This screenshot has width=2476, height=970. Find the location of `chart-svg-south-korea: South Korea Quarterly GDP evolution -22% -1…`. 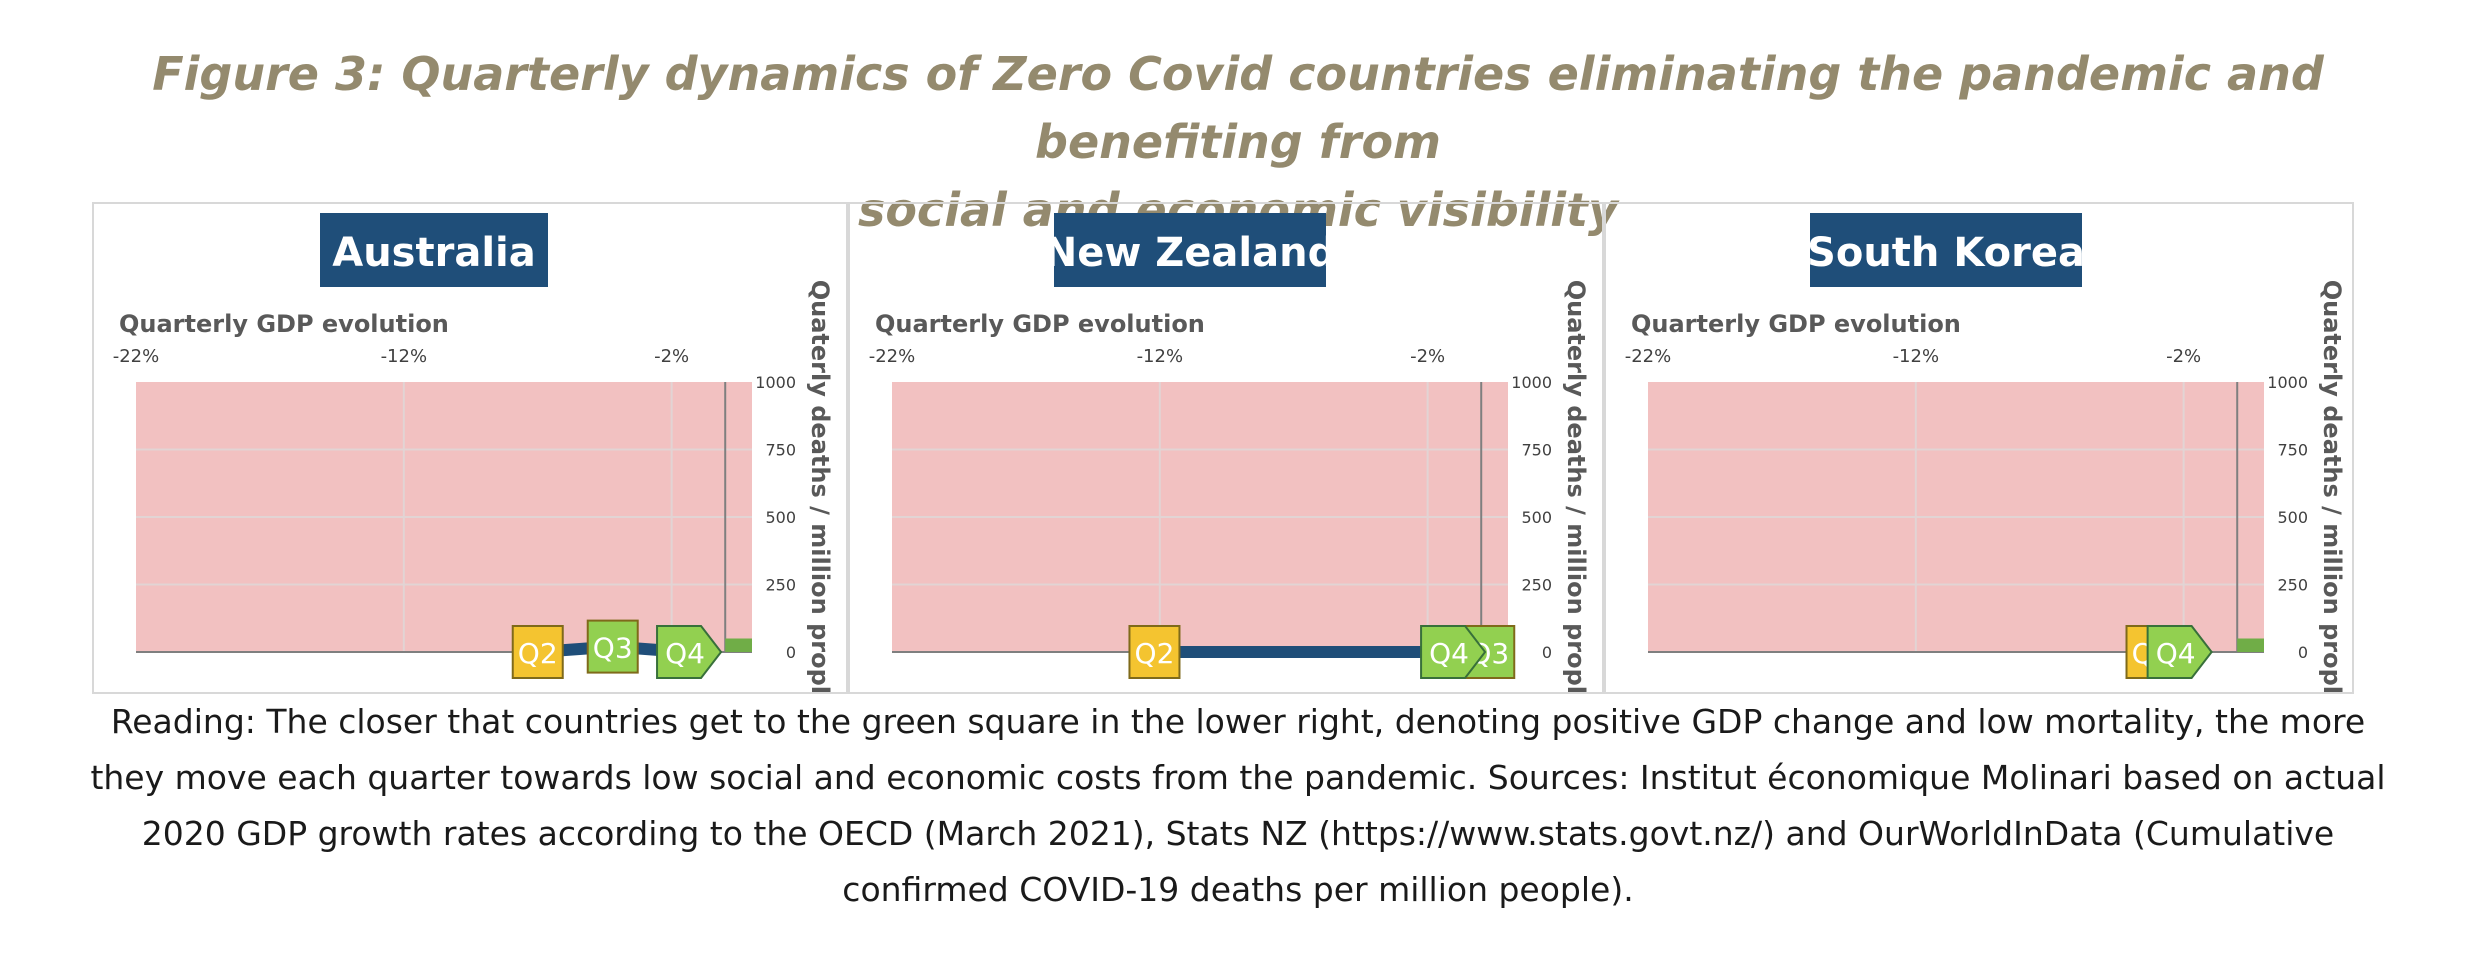

chart-svg-south-korea: South Korea Quarterly GDP evolution -22% -1… is located at coordinates (1985, 453).